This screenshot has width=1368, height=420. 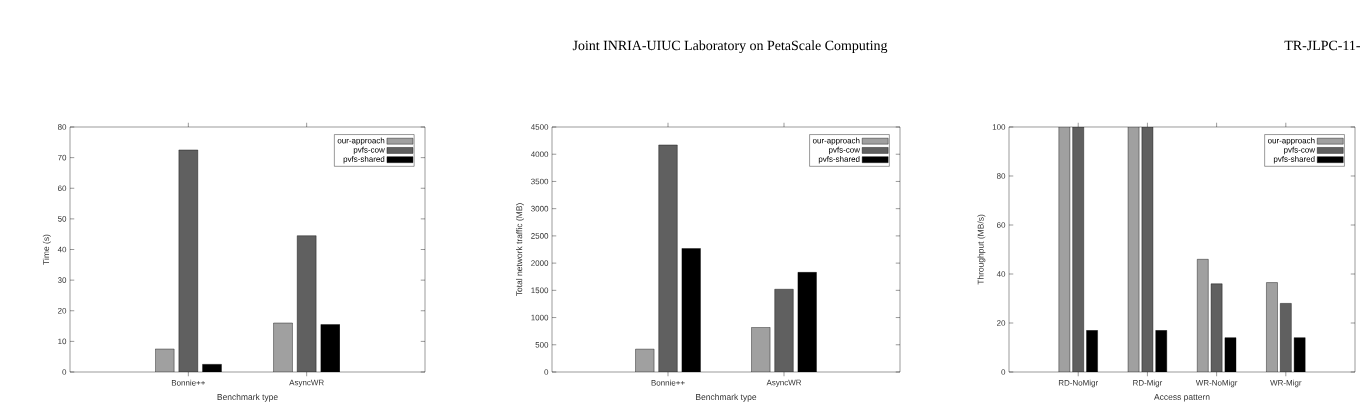 I want to click on text: TR-JLPC-11-, so click(x=1322, y=45).